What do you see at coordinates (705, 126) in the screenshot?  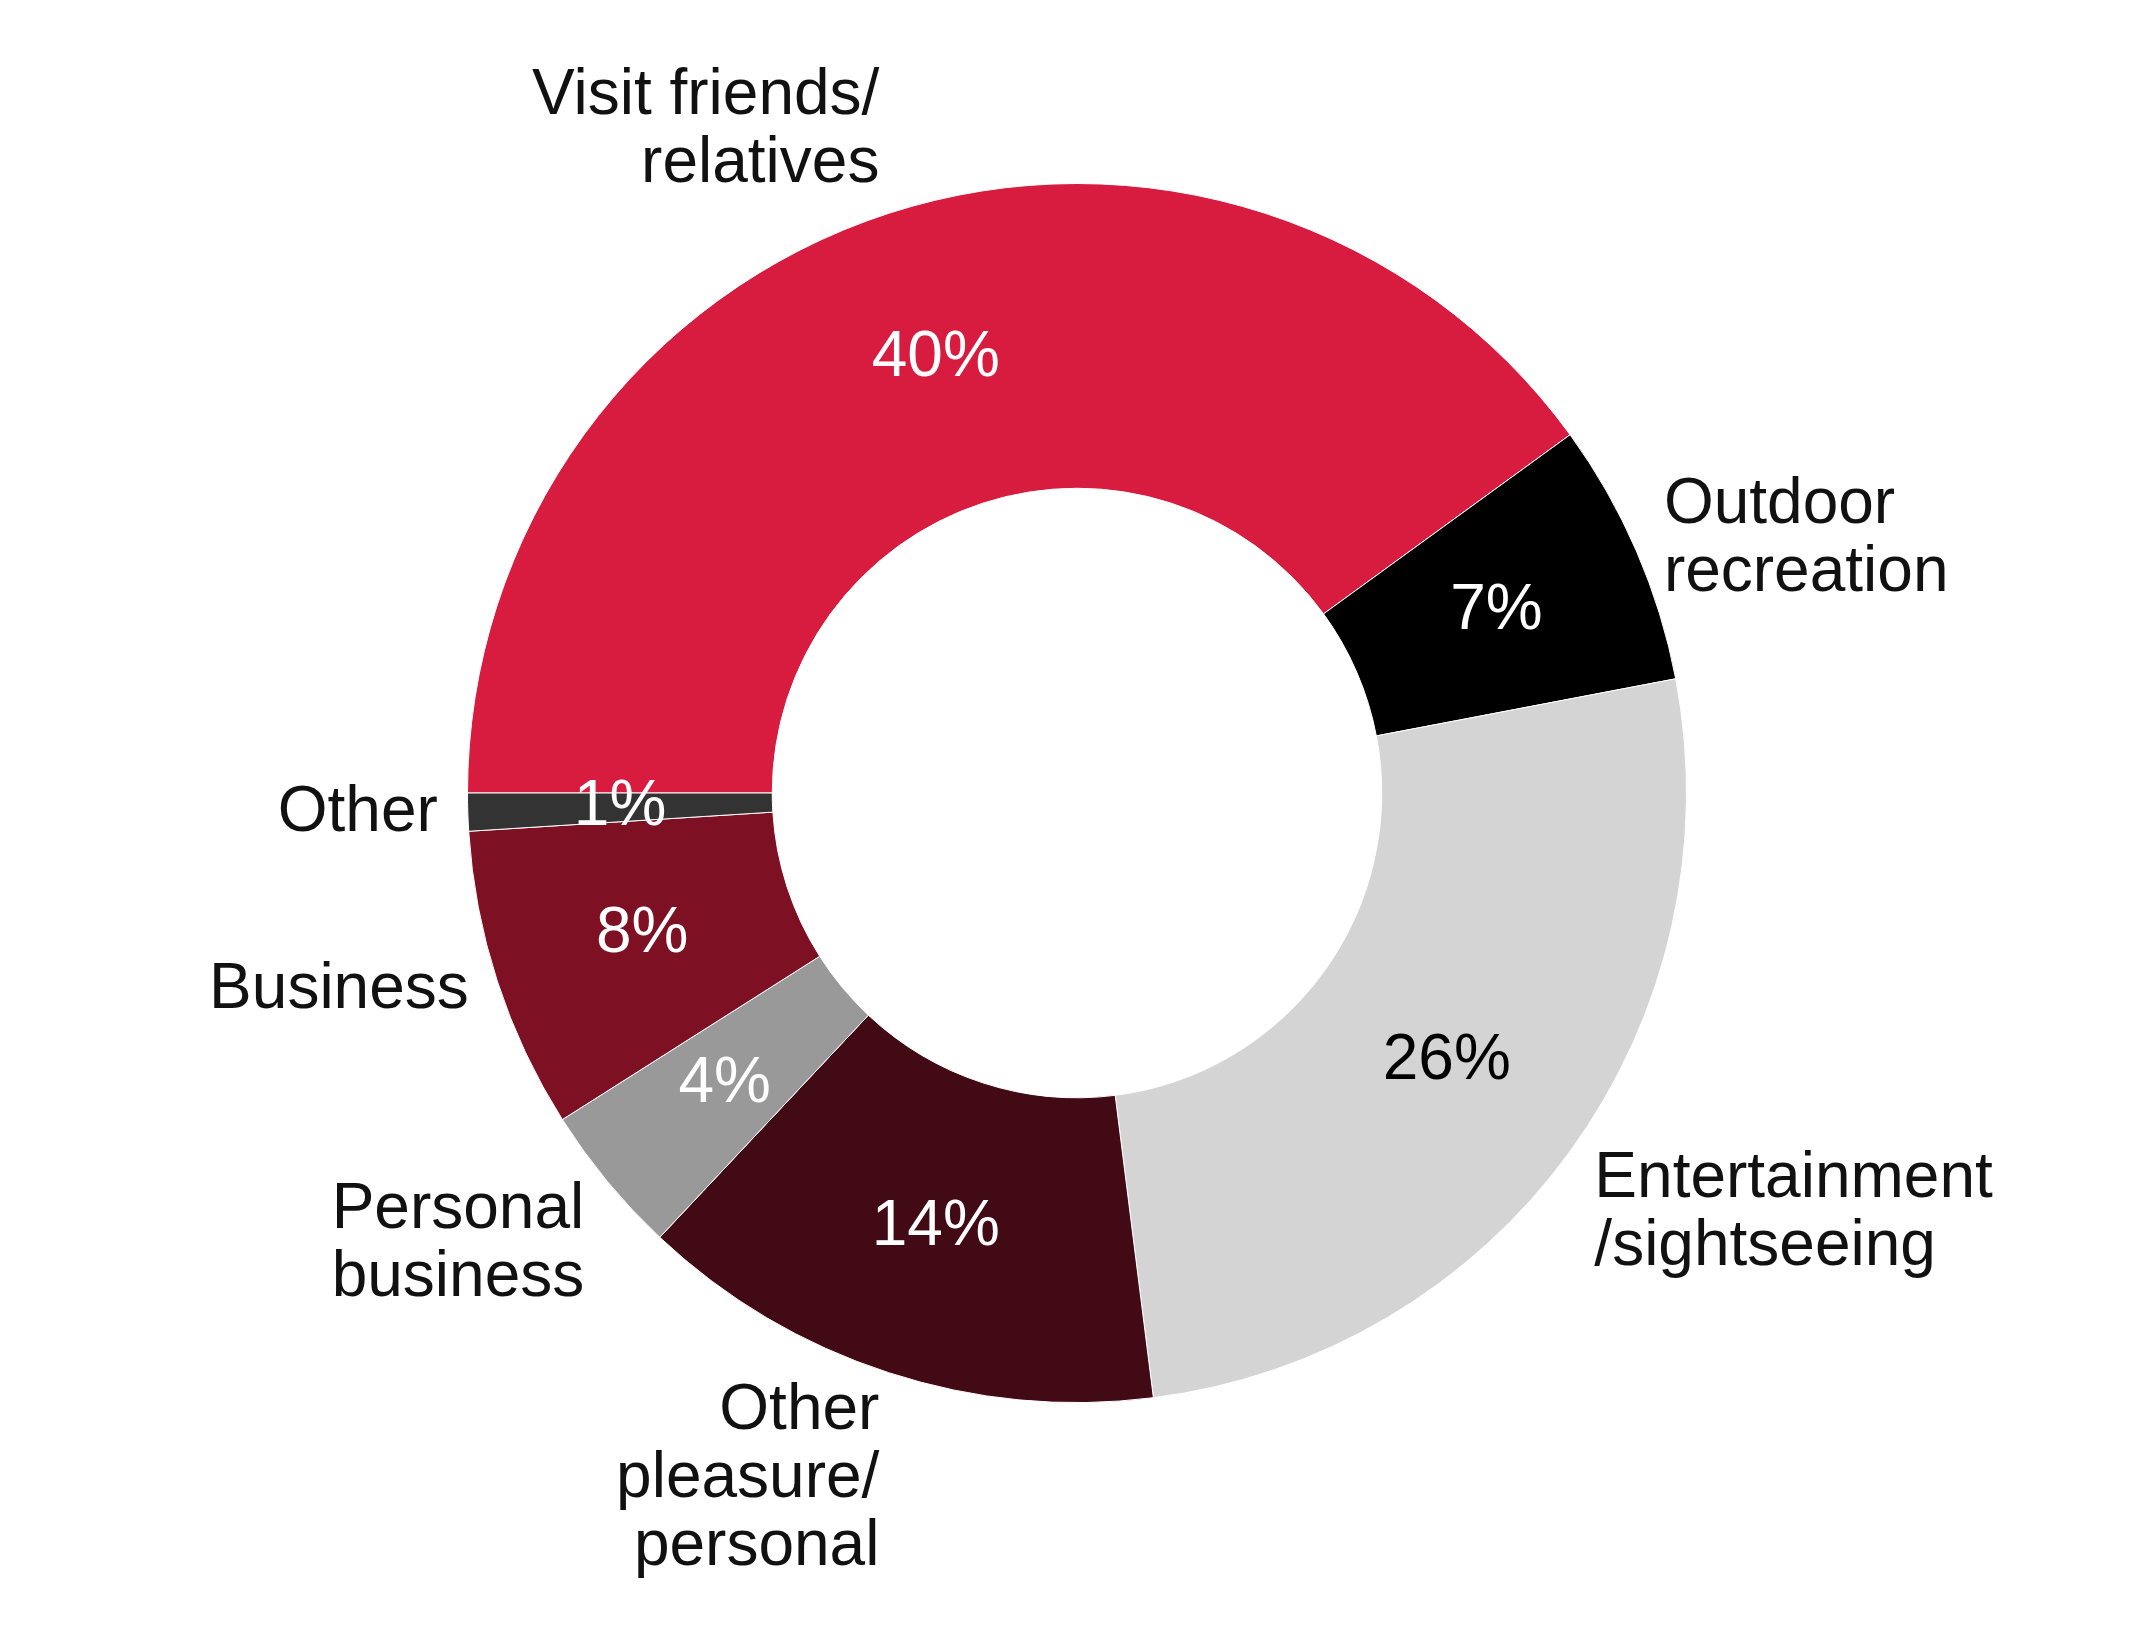 I see `slice-label: Visit friends/ relatives` at bounding box center [705, 126].